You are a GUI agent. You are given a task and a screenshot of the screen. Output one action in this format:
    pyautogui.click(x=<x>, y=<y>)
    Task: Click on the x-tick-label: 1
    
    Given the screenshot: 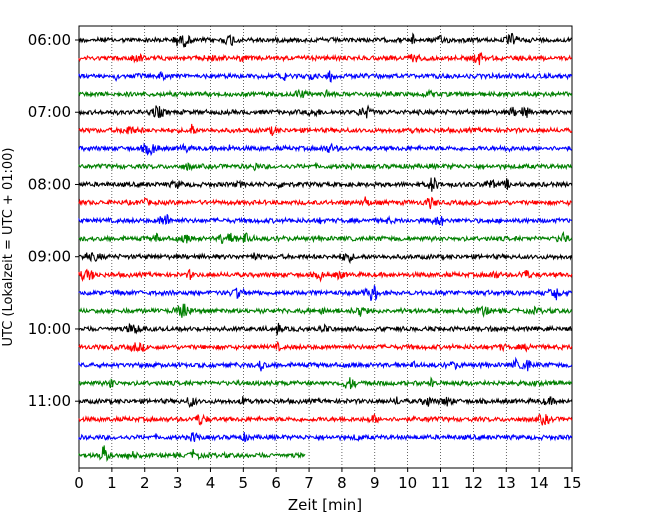 What is the action you would take?
    pyautogui.click(x=112, y=483)
    